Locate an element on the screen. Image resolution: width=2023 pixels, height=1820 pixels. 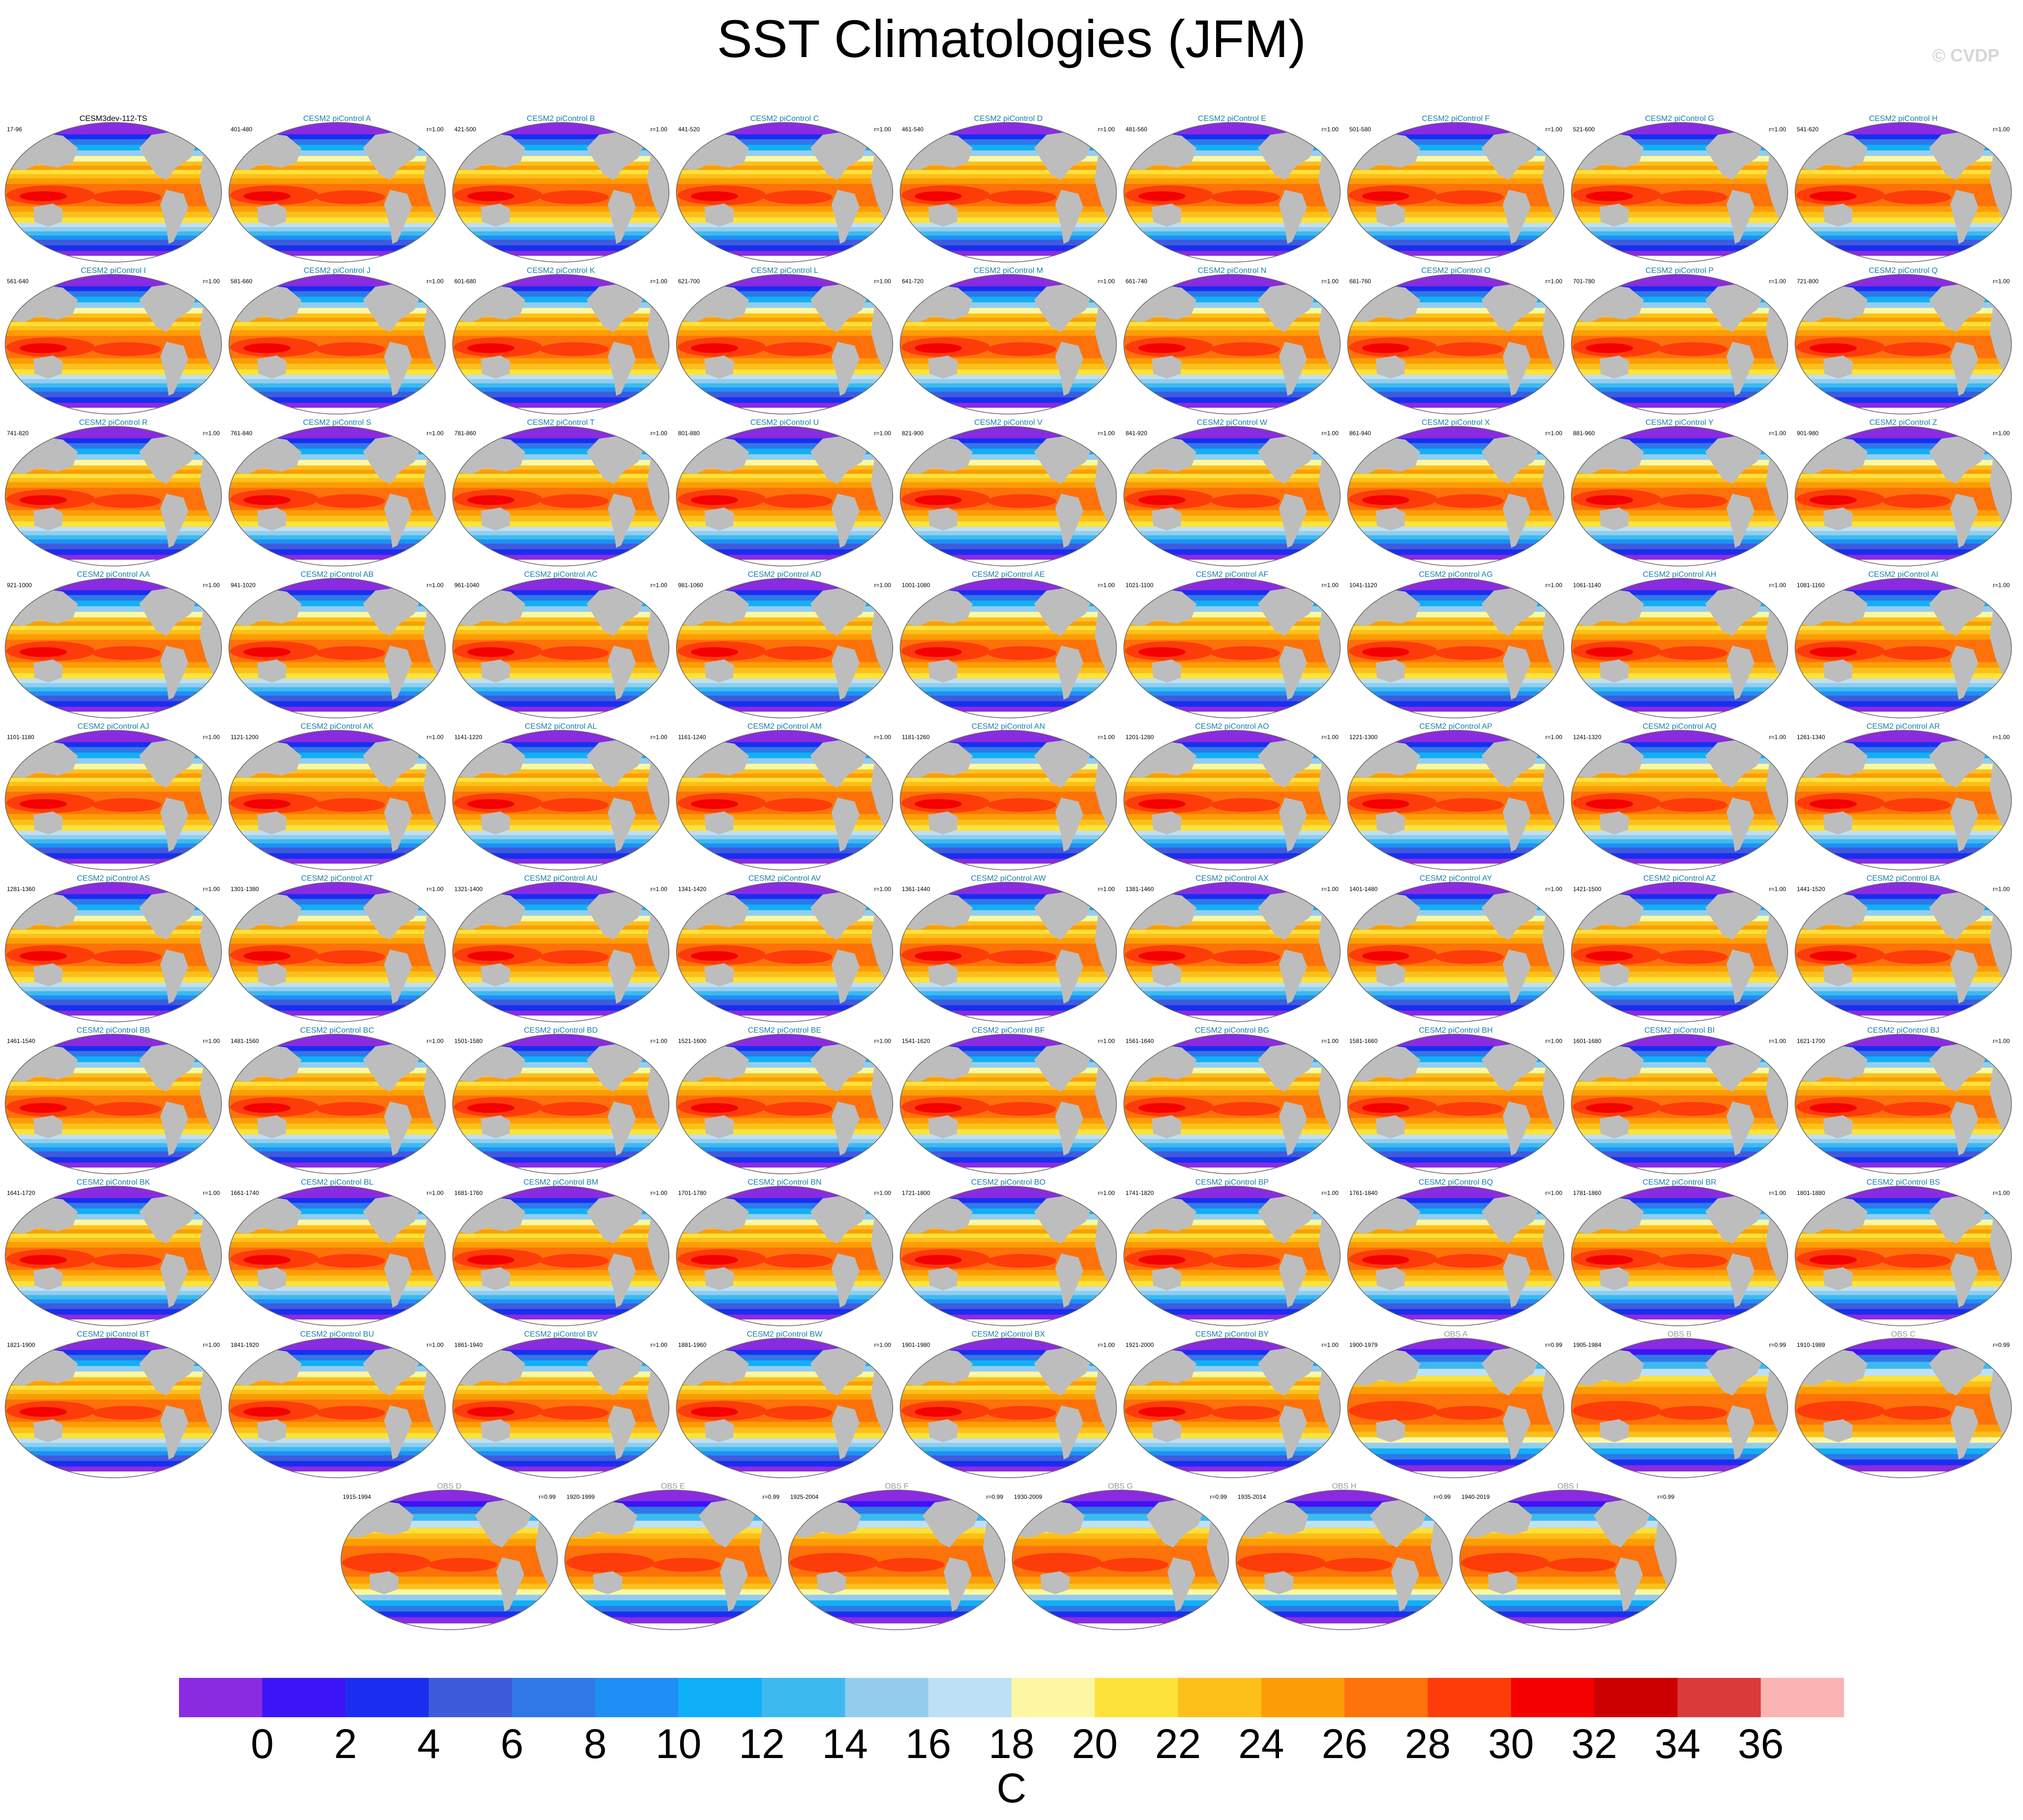
panel-title: CESM2 piControl AN is located at coordinates (1008, 726).